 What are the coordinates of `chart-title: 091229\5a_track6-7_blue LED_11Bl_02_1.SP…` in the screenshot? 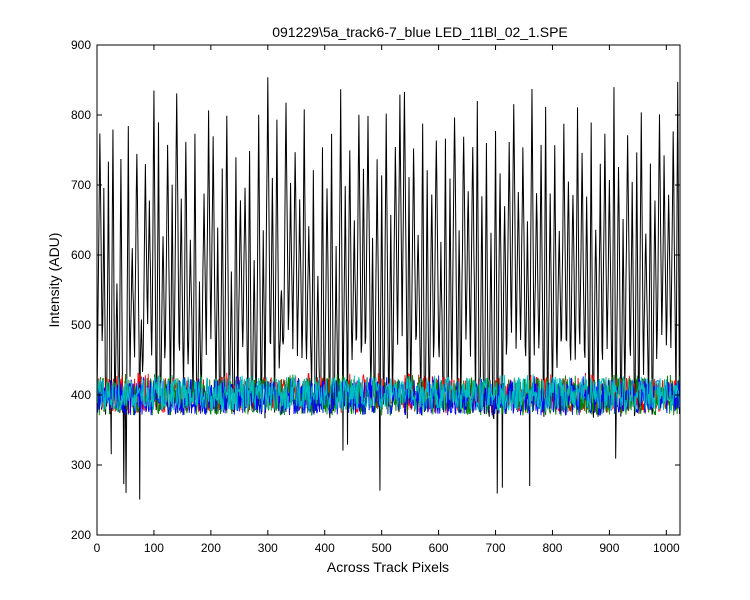 It's located at (420, 32).